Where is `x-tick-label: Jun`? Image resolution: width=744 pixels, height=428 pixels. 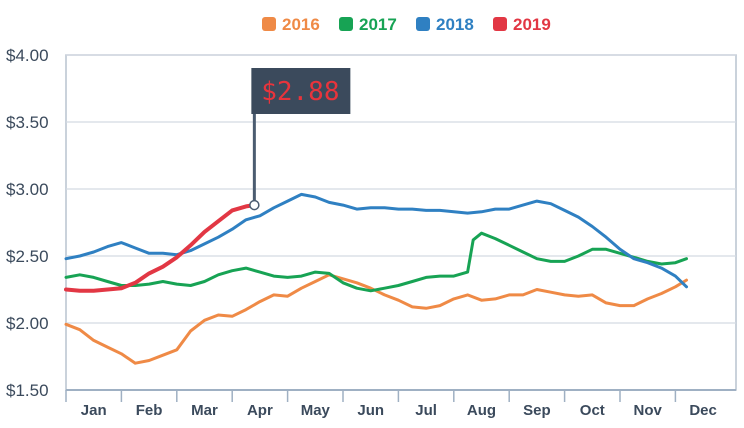
x-tick-label: Jun is located at coordinates (370, 410).